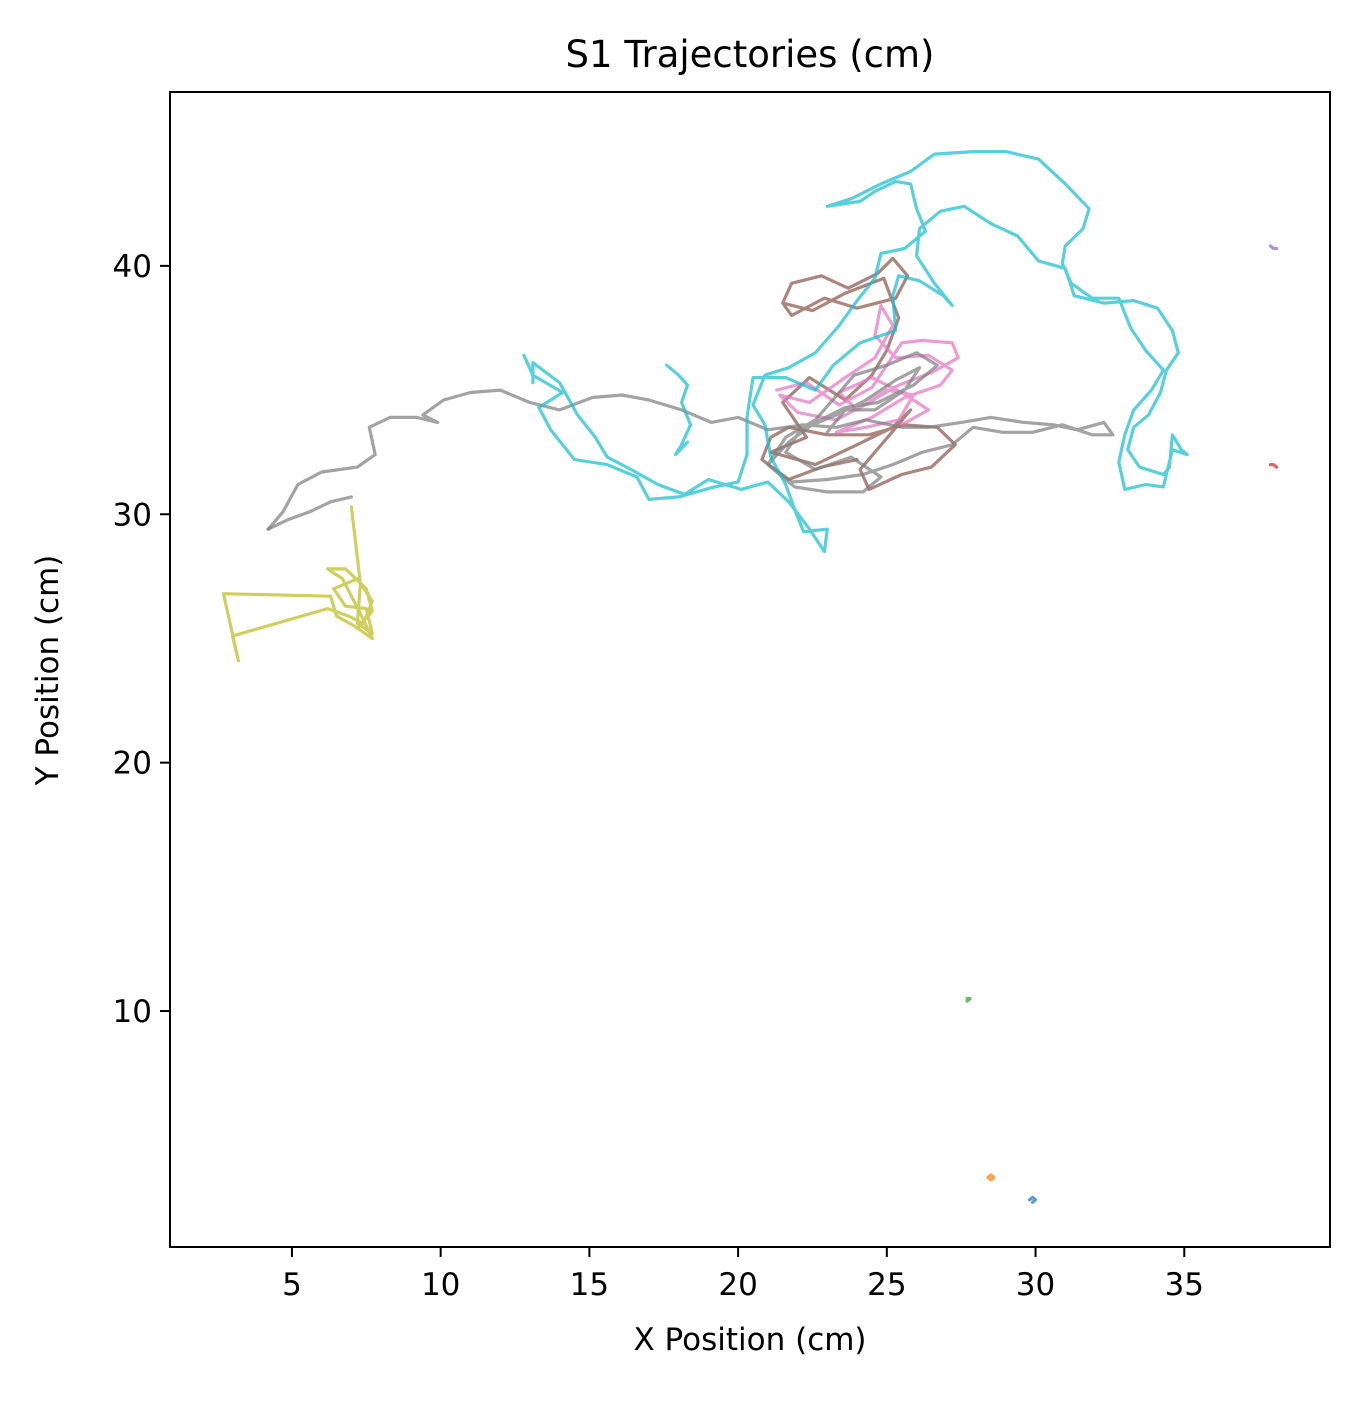  What do you see at coordinates (132, 1012) in the screenshot?
I see `y-tick-label: 10` at bounding box center [132, 1012].